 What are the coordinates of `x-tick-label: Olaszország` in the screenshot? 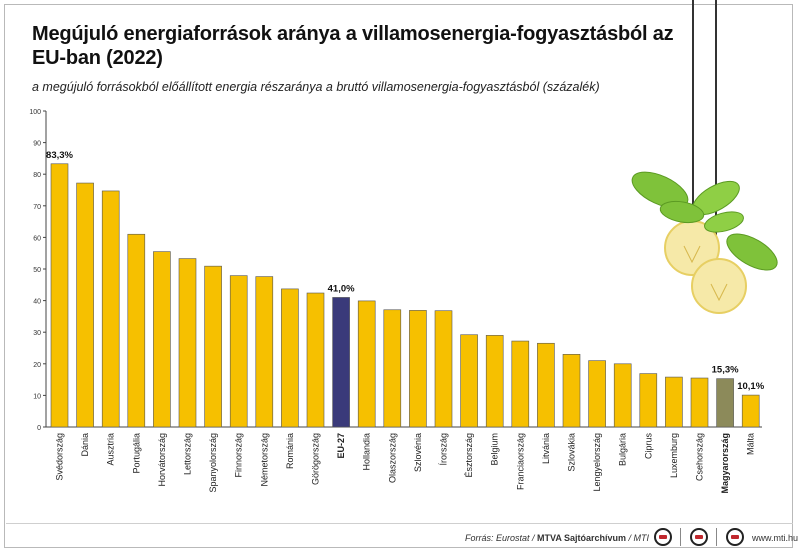 It's located at (392, 458).